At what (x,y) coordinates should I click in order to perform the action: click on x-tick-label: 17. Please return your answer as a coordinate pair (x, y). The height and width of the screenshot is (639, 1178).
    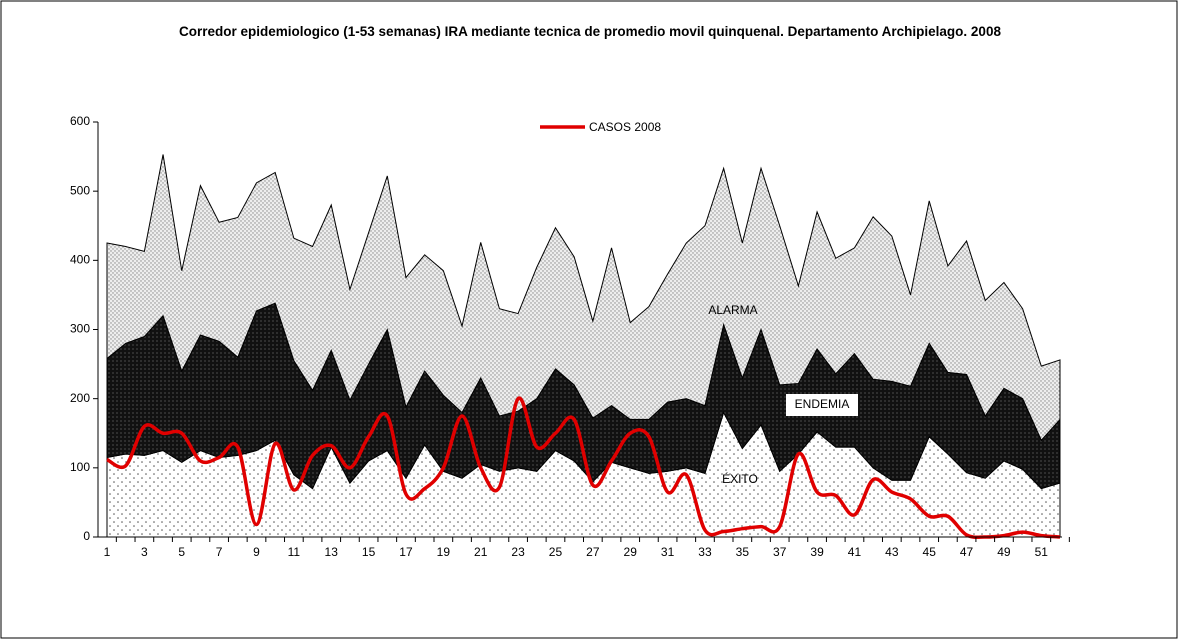
    Looking at the image, I should click on (406, 552).